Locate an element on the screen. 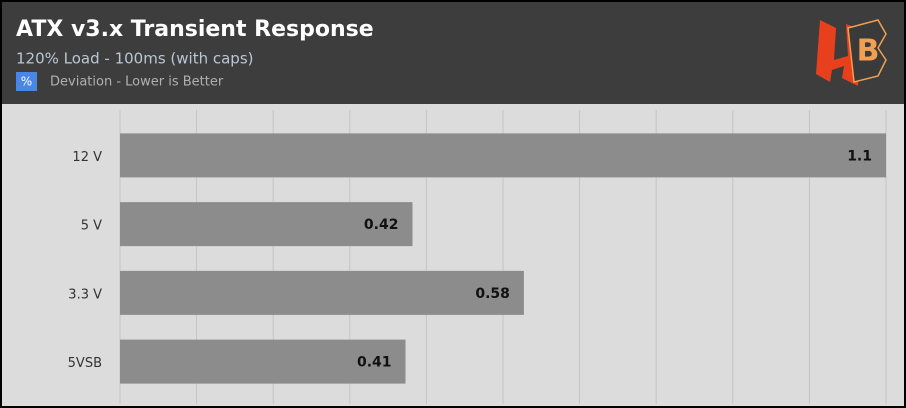  y-tick-label: 5 V is located at coordinates (91, 226).